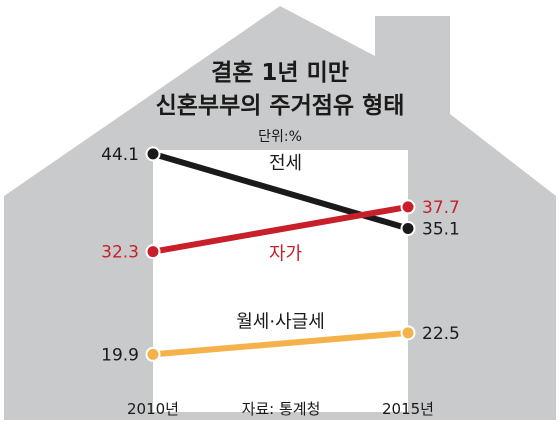 The height and width of the screenshot is (429, 560). Describe the element at coordinates (285, 253) in the screenshot. I see `series-name-ownership: 자가` at that location.